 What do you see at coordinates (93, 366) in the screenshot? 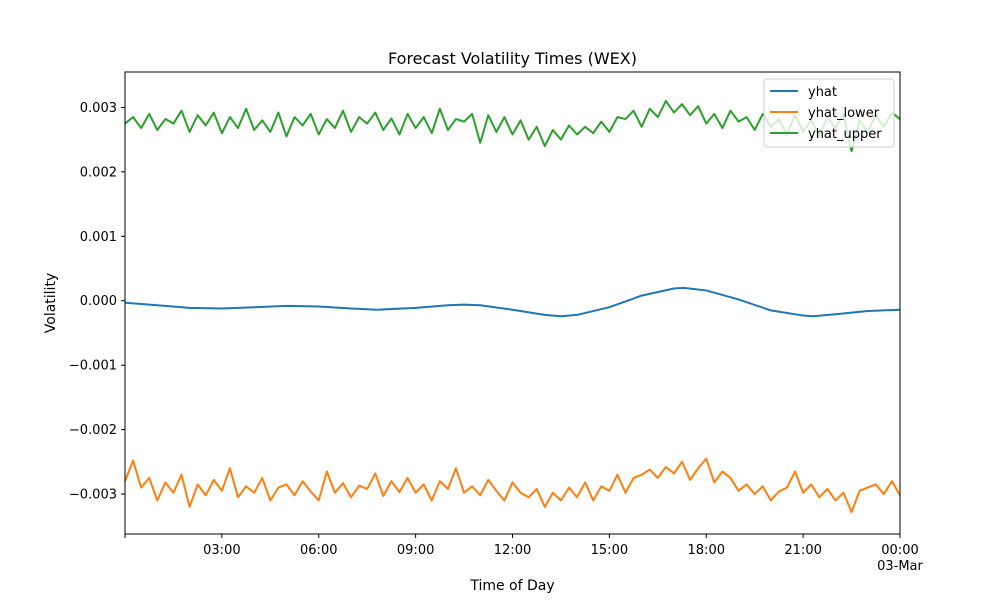
I see `y-tick-label: −0.001` at bounding box center [93, 366].